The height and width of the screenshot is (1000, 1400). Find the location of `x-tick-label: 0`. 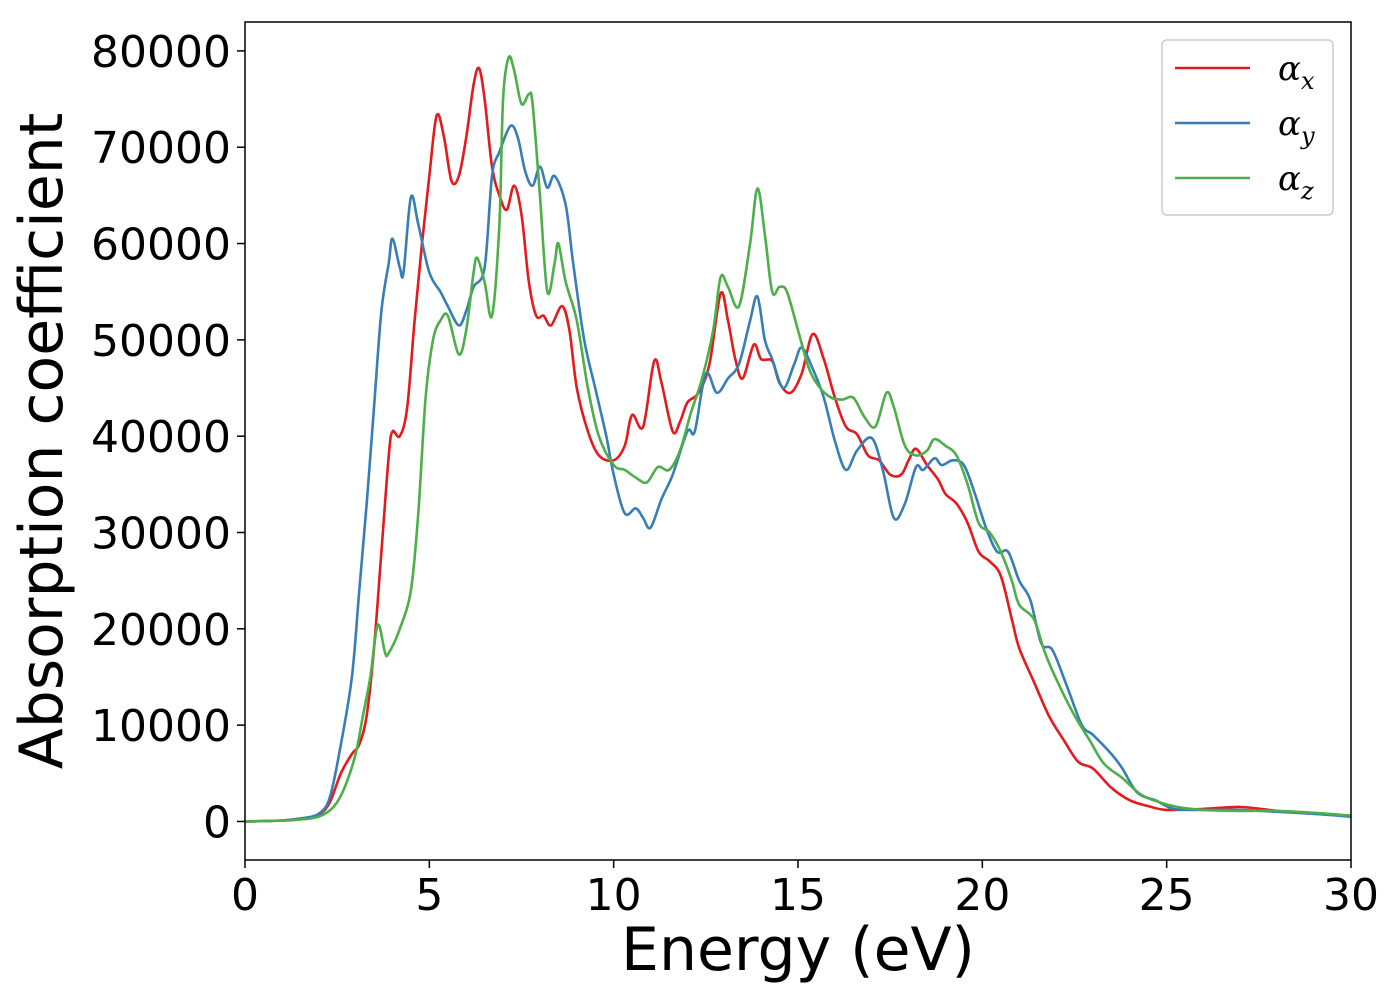

x-tick-label: 0 is located at coordinates (245, 895).